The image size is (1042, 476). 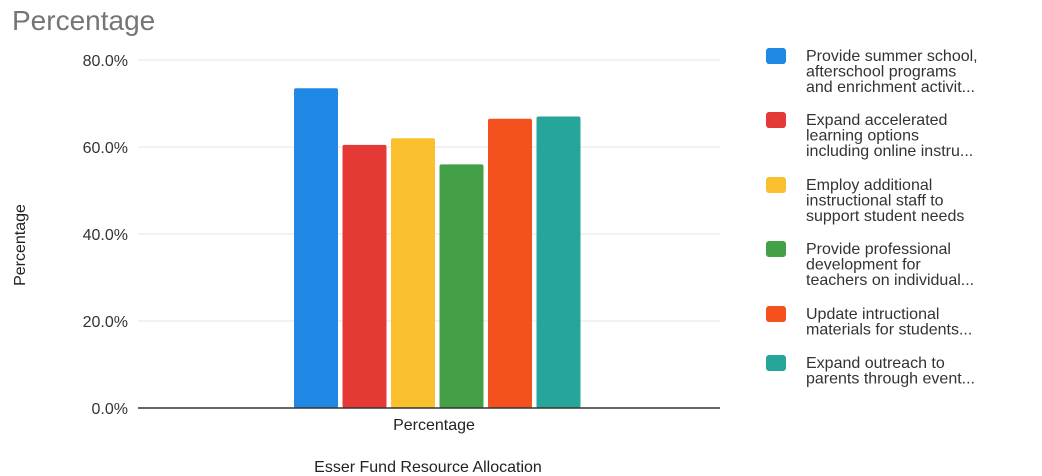 What do you see at coordinates (862, 136) in the screenshot?
I see `legend-label-line: learning options` at bounding box center [862, 136].